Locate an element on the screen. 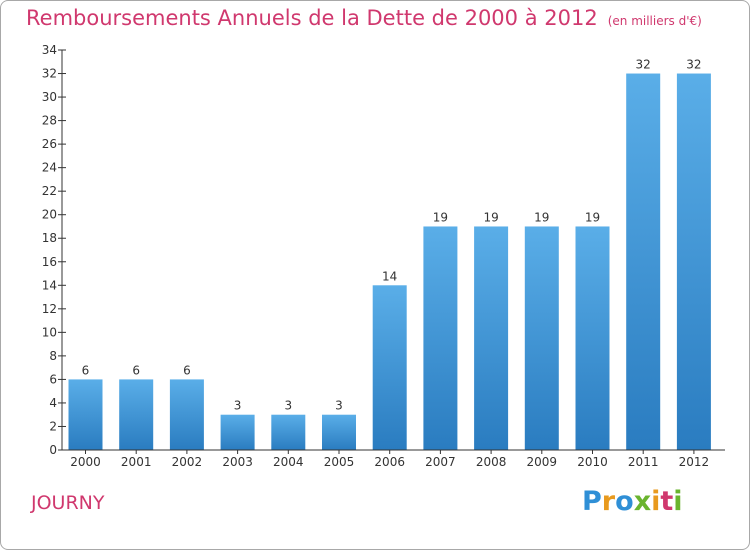  x-tick-label: 2004 is located at coordinates (288, 462).